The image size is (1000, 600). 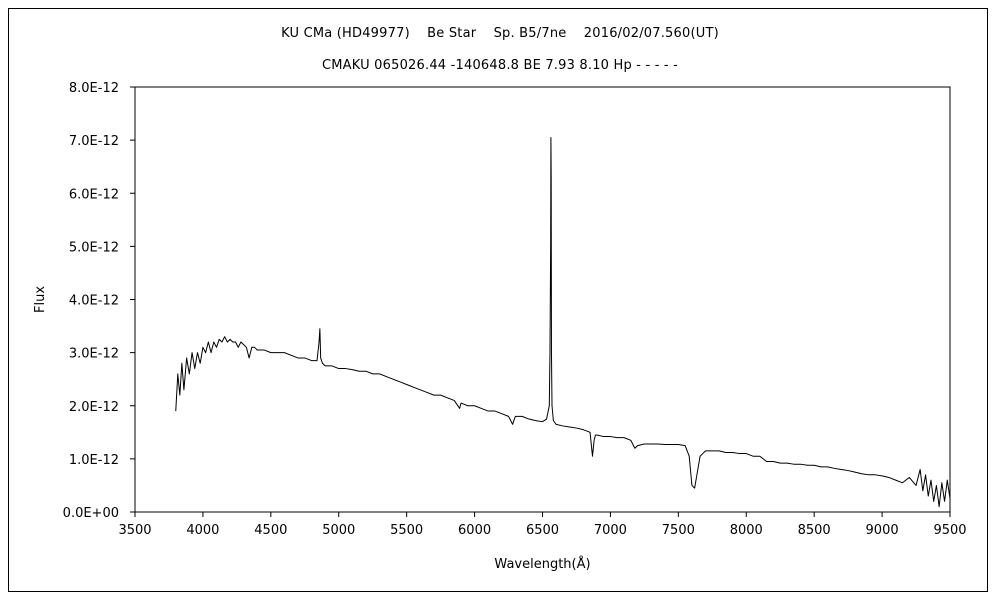 What do you see at coordinates (94, 88) in the screenshot?
I see `y-tick-label: 8.0E-12` at bounding box center [94, 88].